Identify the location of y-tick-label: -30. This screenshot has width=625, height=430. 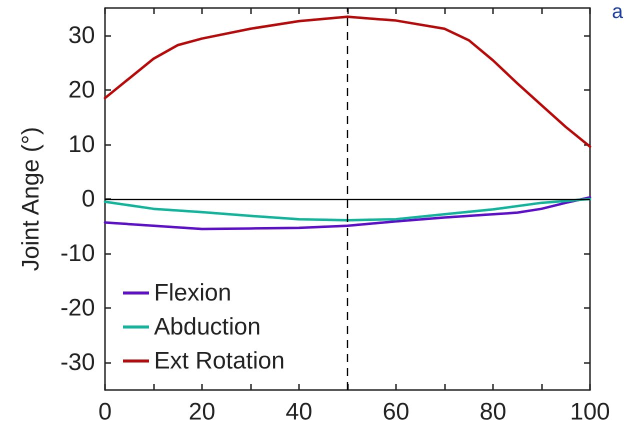
(77, 362).